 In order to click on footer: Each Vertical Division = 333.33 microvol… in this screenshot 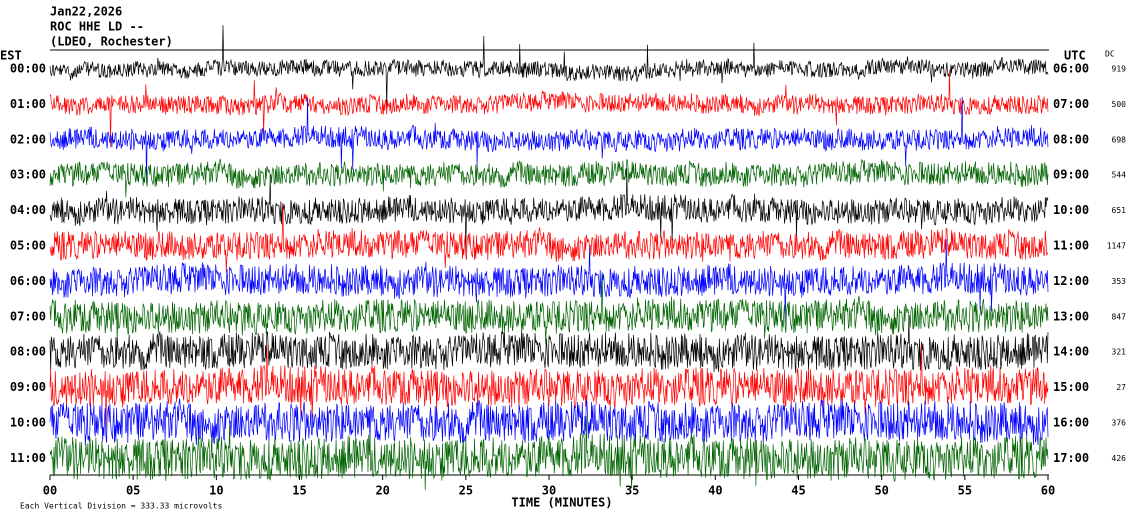, I will do `click(121, 506)`.